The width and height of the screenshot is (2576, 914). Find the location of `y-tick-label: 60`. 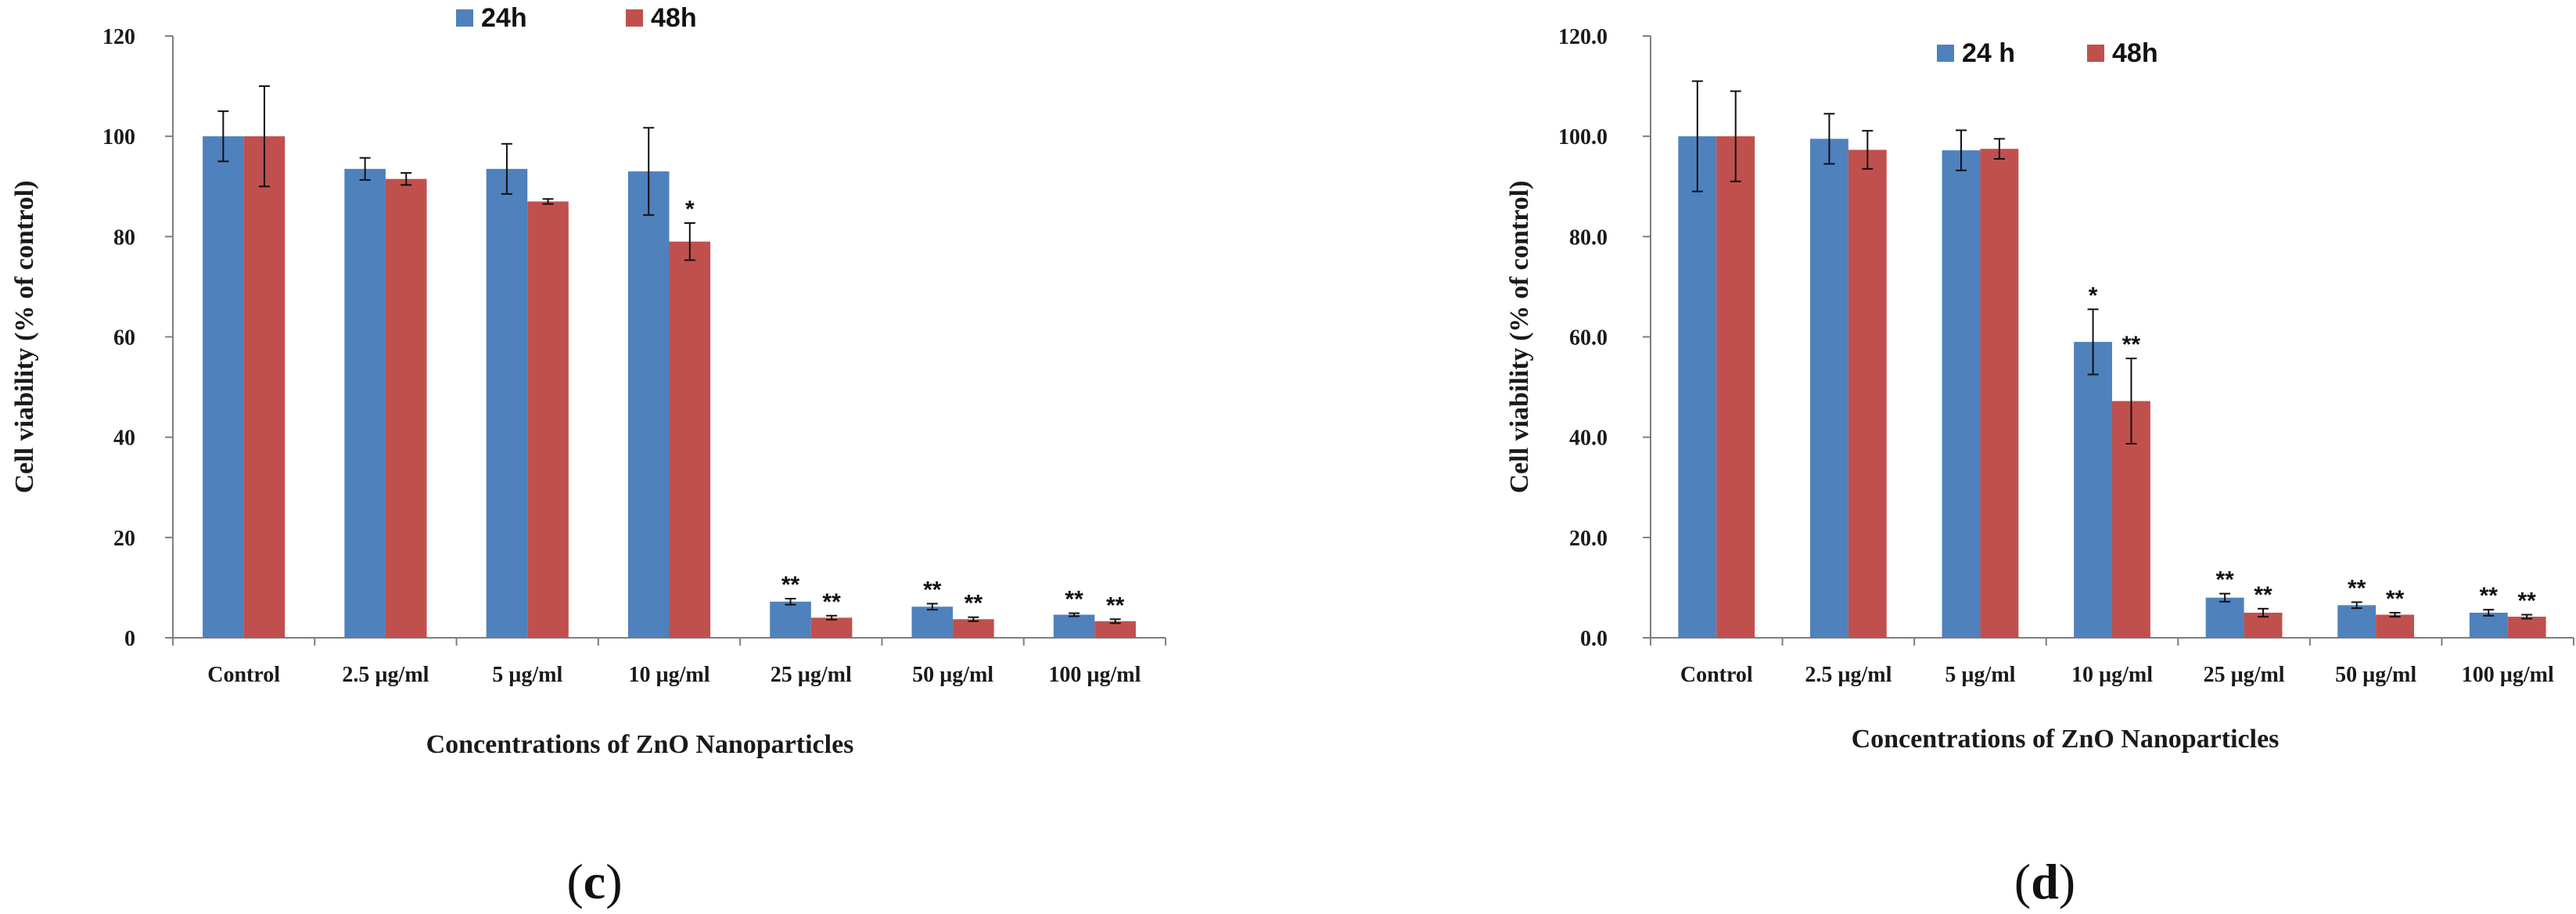

y-tick-label: 60 is located at coordinates (124, 338).